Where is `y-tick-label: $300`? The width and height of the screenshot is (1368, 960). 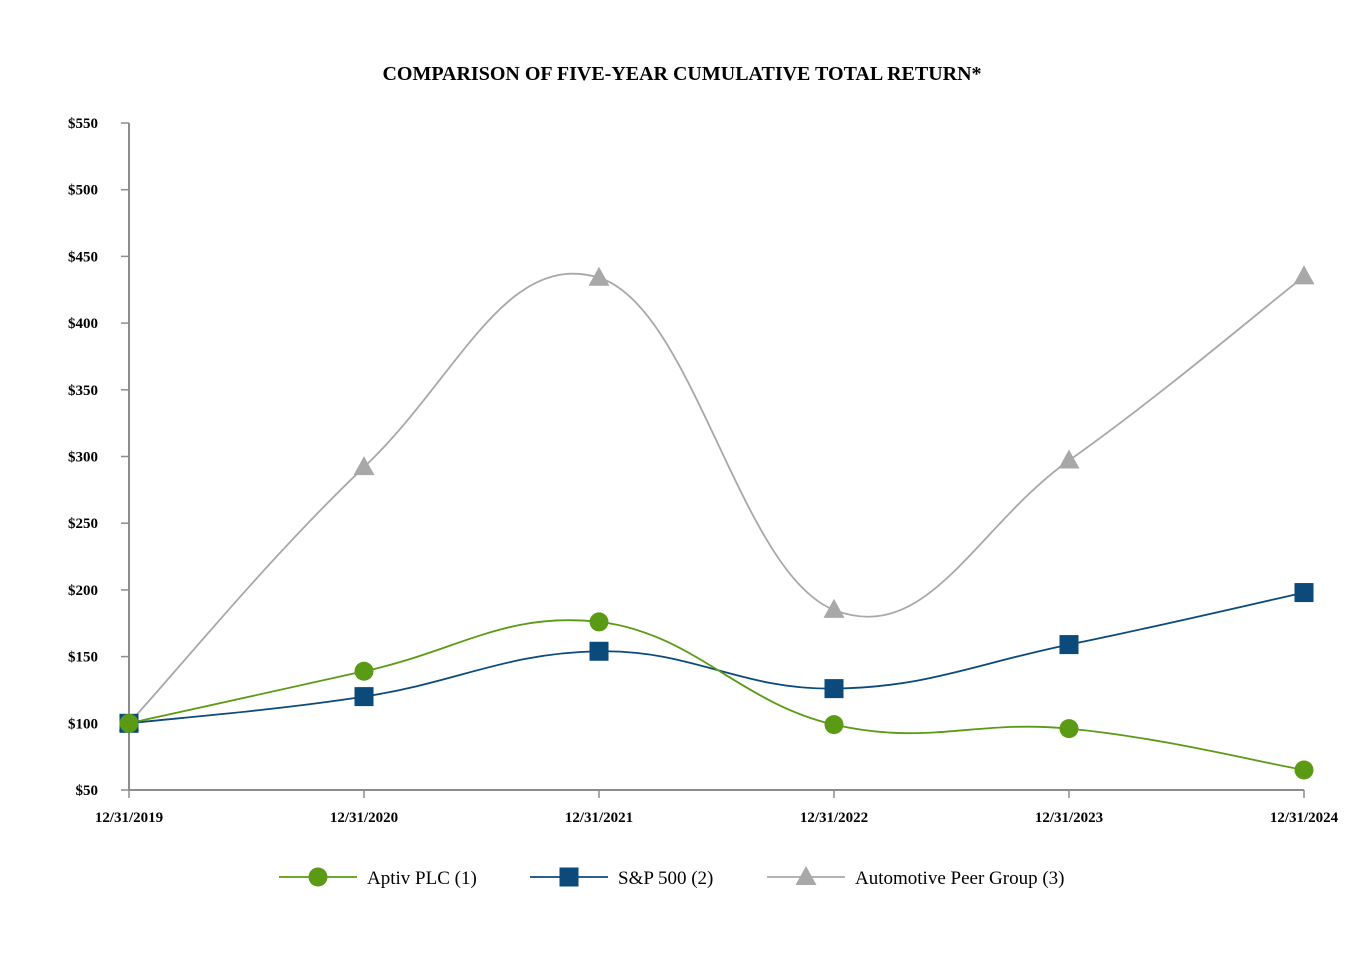
y-tick-label: $300 is located at coordinates (83, 458).